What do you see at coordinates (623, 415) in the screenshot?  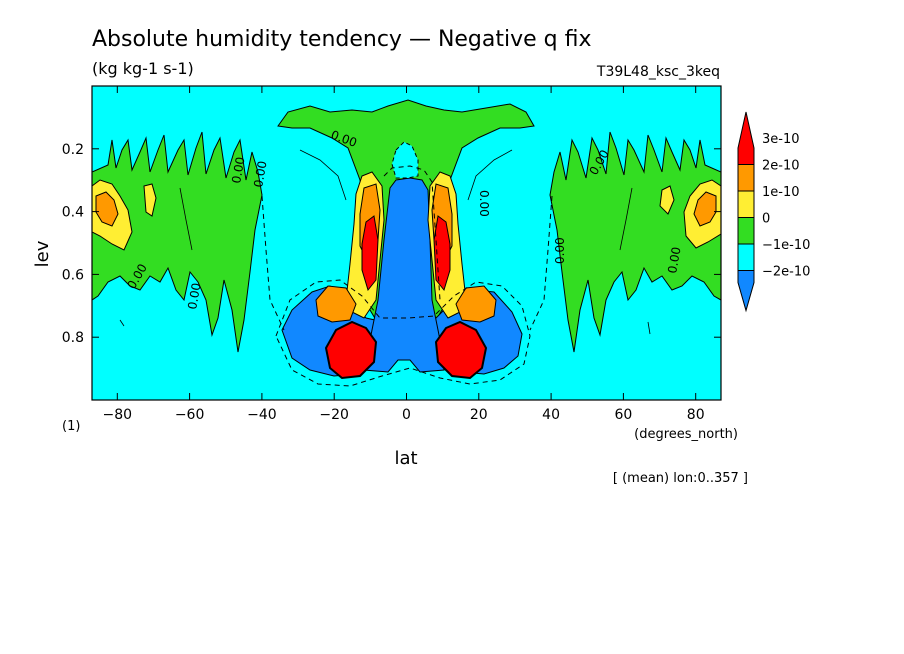 I see `x-tick-label: 60` at bounding box center [623, 415].